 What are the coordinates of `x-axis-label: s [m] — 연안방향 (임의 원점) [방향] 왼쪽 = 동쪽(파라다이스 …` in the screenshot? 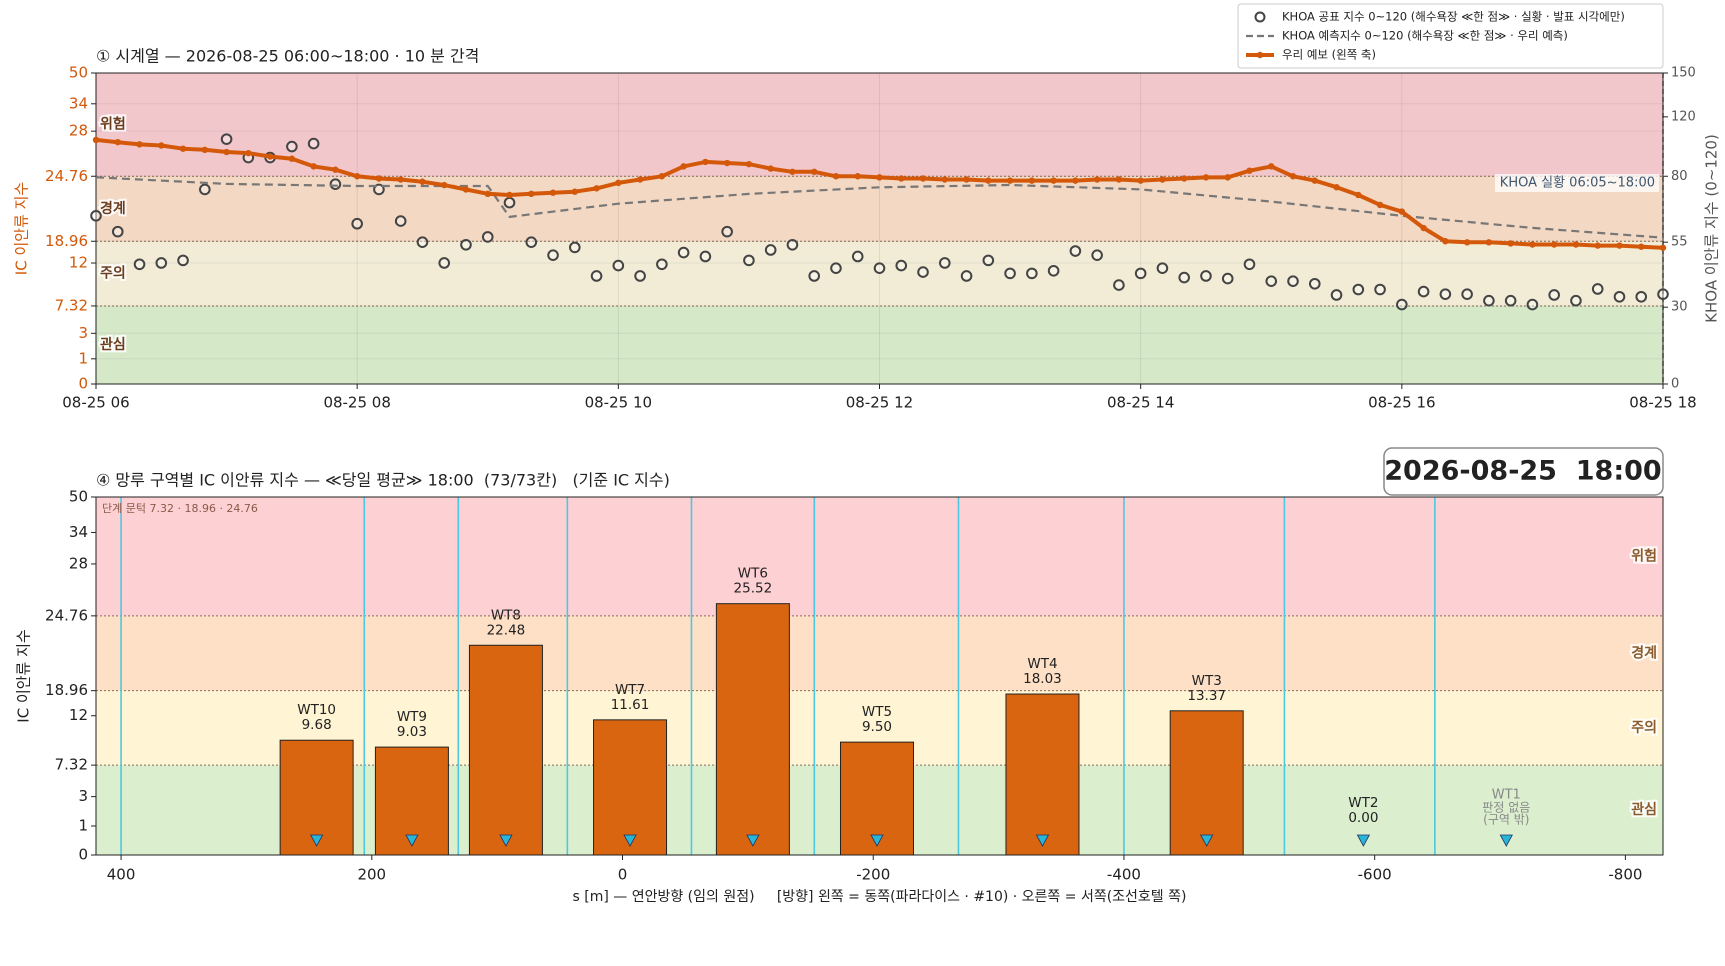 It's located at (880, 897).